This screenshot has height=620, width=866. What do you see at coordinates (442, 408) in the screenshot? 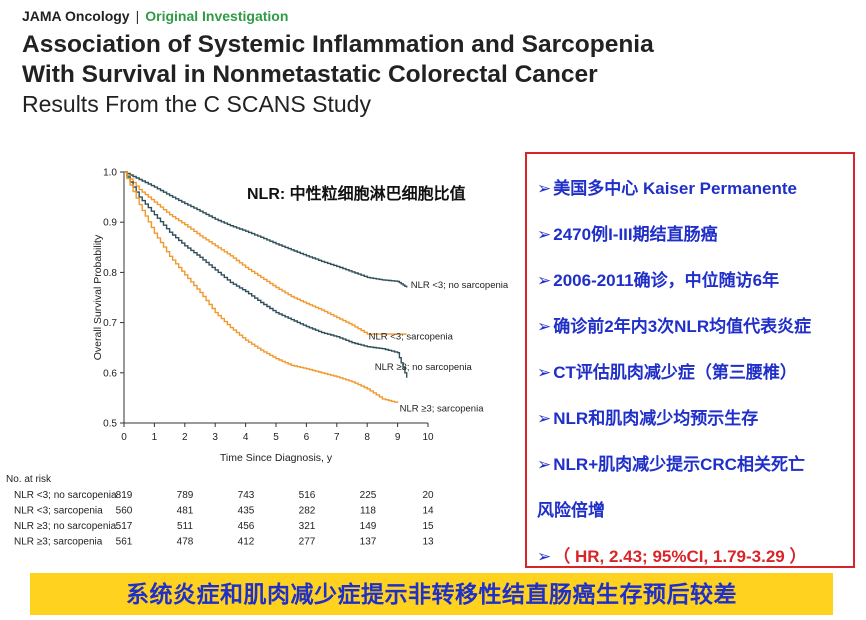
I see `series-label: NLR ≥3; sarcopenia` at bounding box center [442, 408].